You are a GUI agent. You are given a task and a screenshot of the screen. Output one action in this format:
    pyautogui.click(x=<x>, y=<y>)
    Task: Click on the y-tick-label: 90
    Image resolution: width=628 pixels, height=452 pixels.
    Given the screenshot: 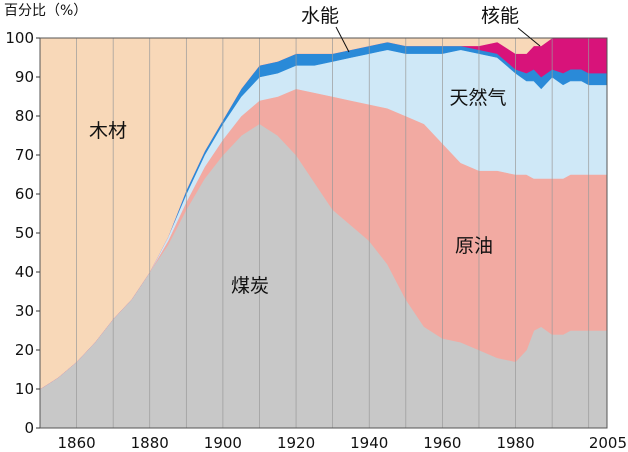 What is the action you would take?
    pyautogui.click(x=24, y=77)
    